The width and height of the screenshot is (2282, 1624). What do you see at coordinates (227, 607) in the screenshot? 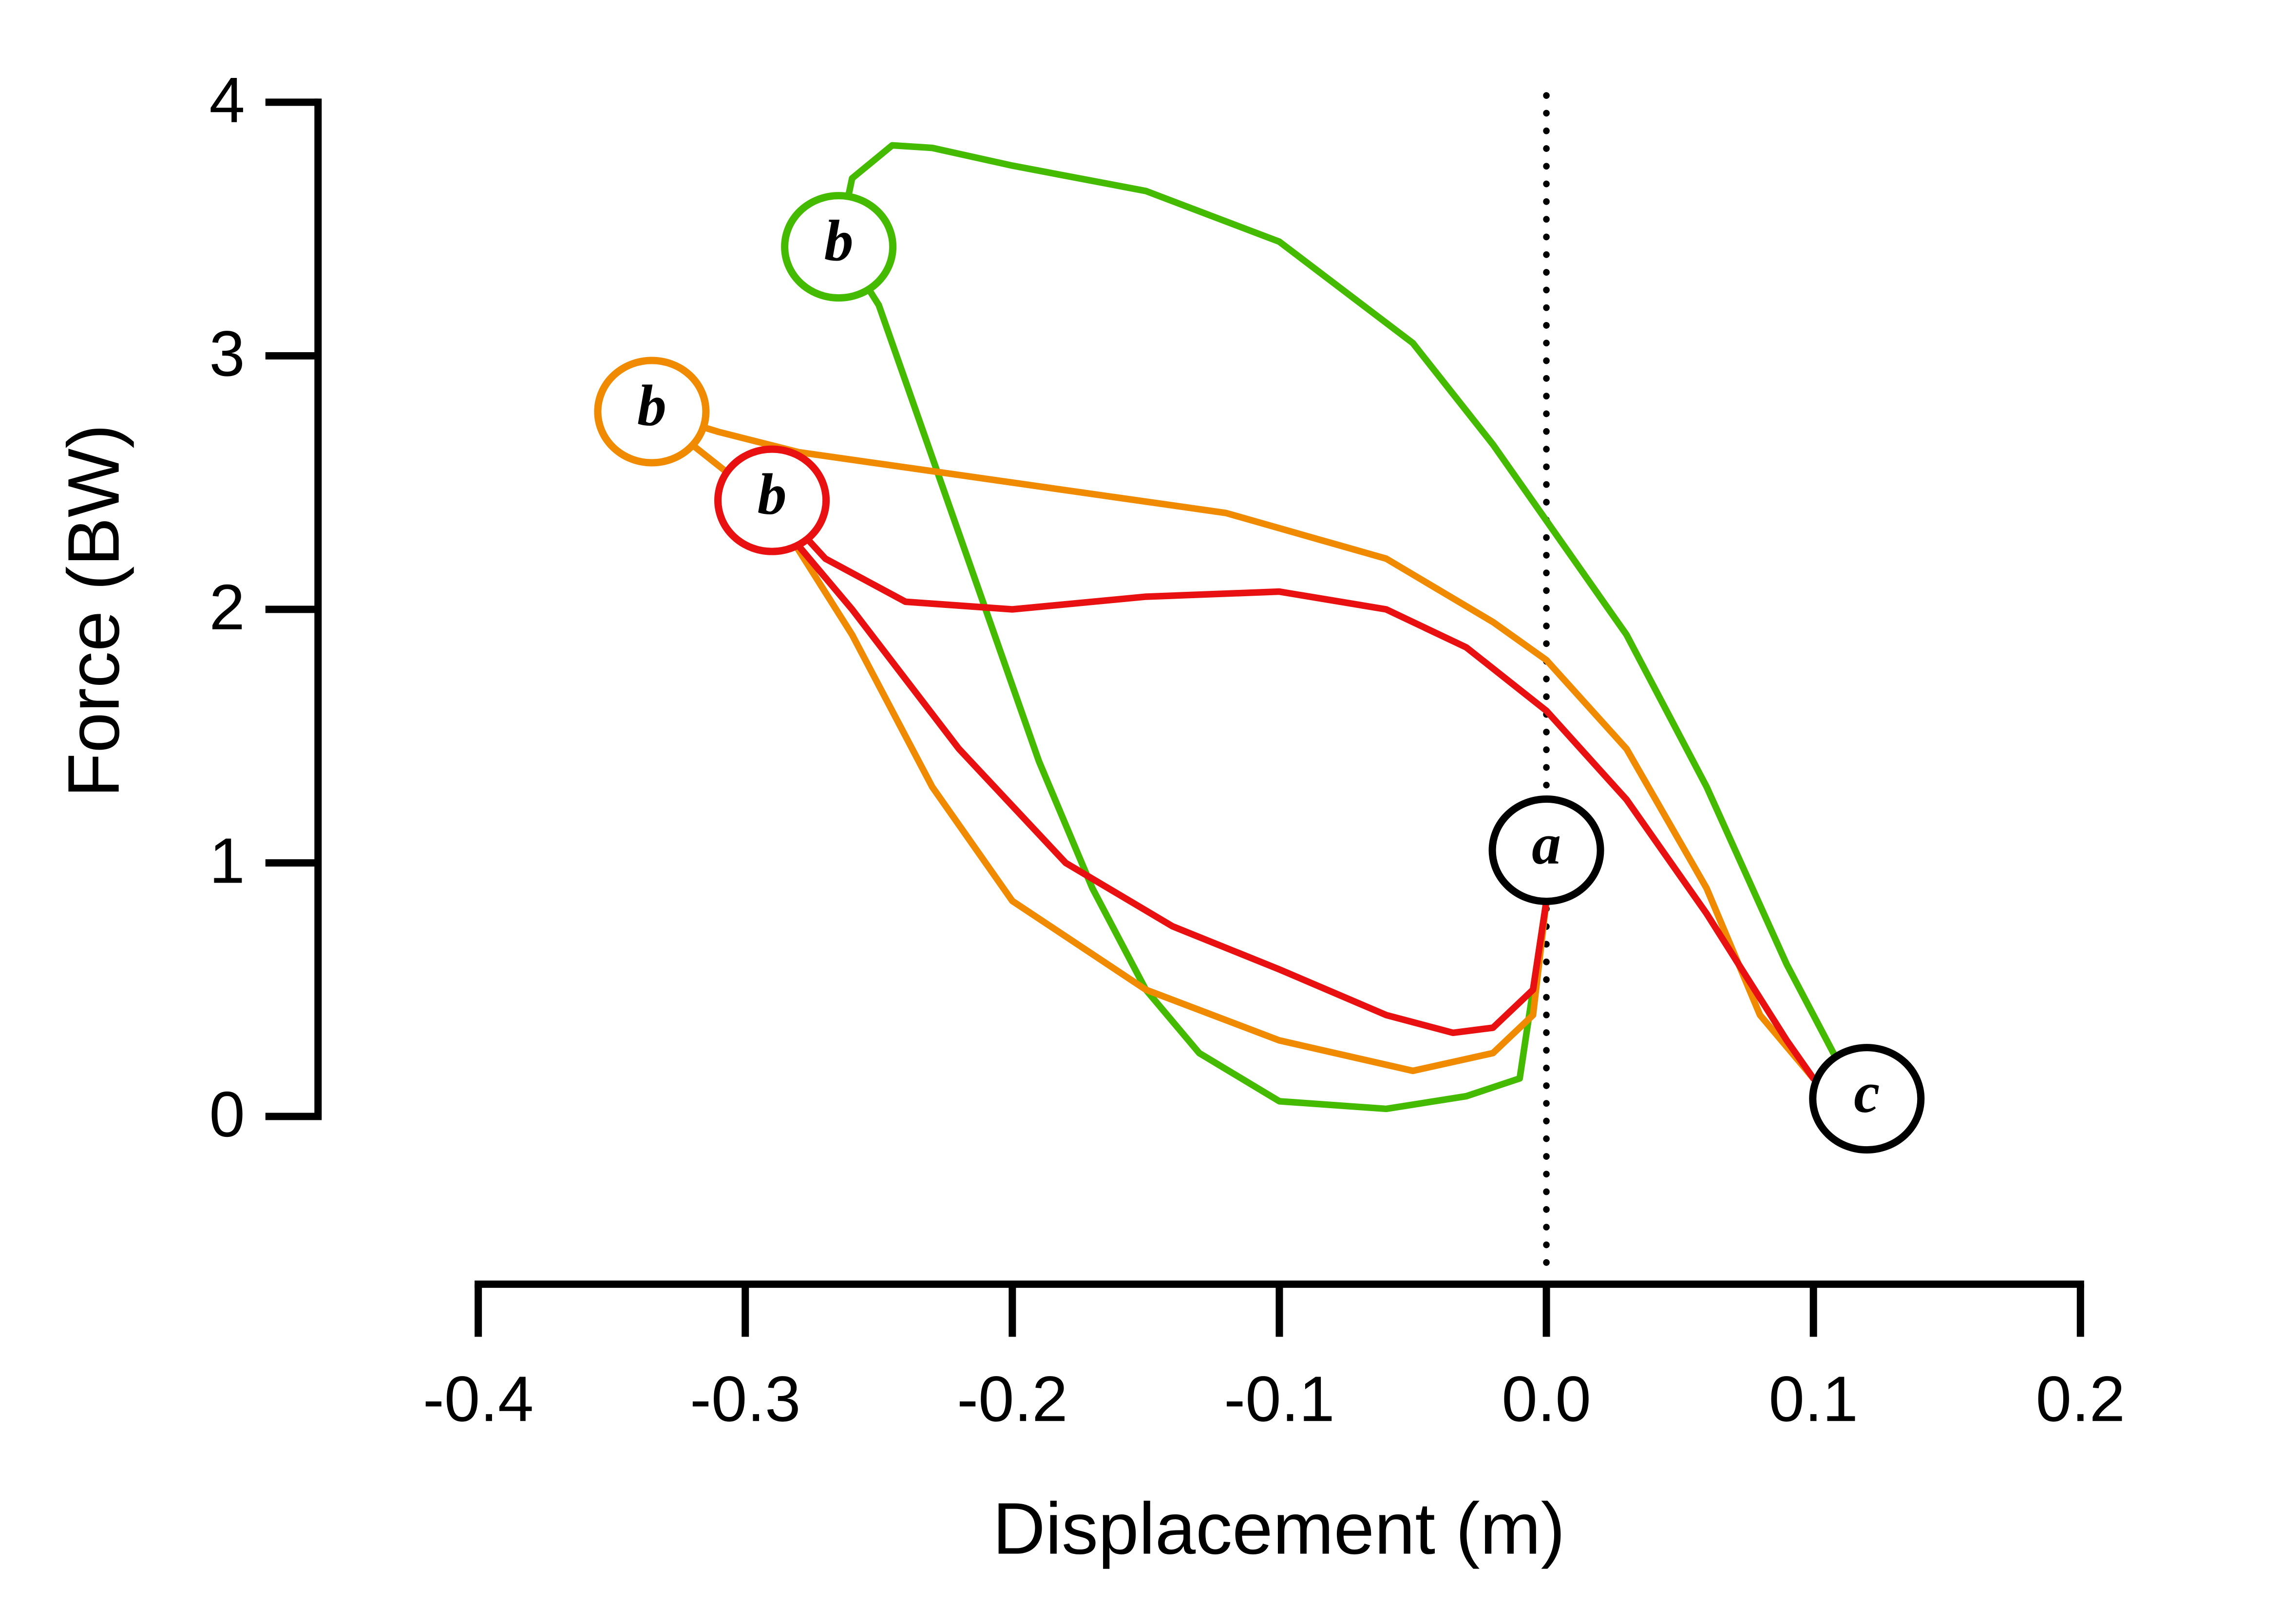
I see `y-tick-label: 2` at bounding box center [227, 607].